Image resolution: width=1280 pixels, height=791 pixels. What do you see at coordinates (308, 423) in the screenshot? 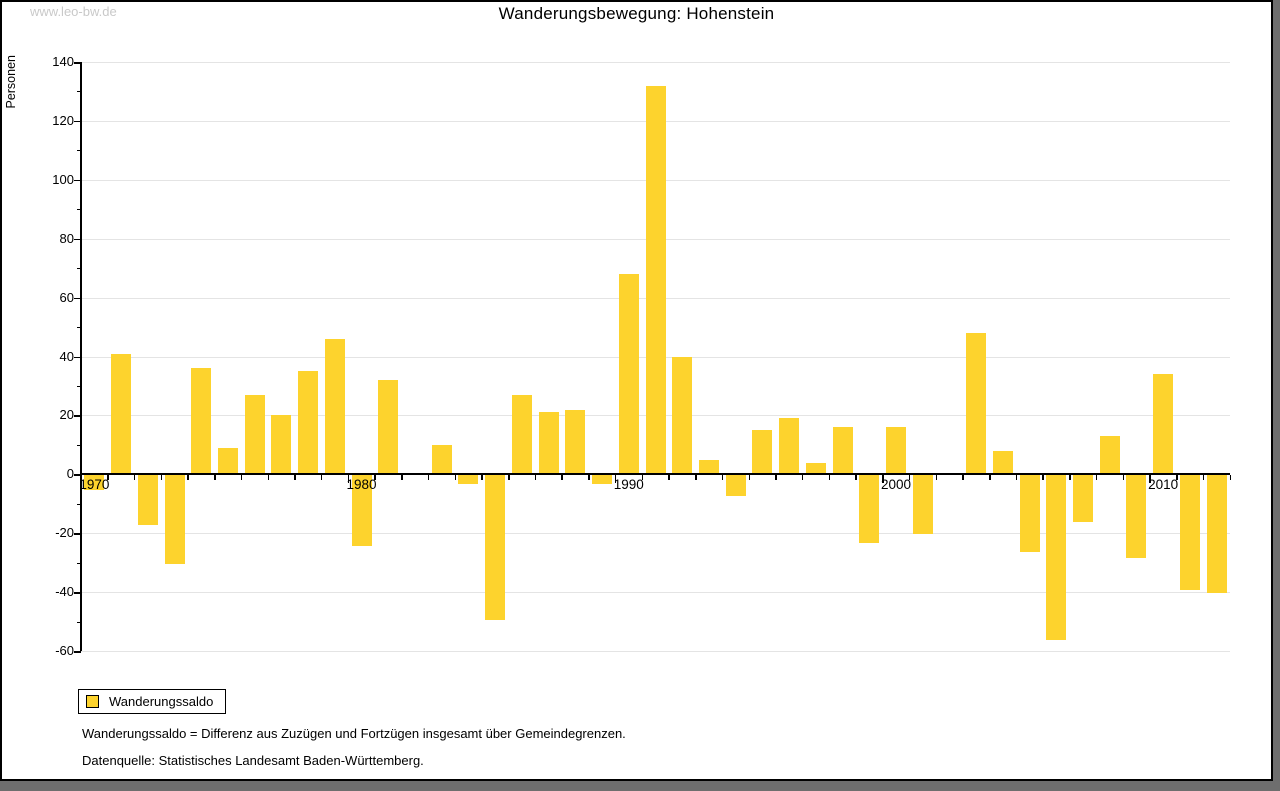
I see `bar-1978` at bounding box center [308, 423].